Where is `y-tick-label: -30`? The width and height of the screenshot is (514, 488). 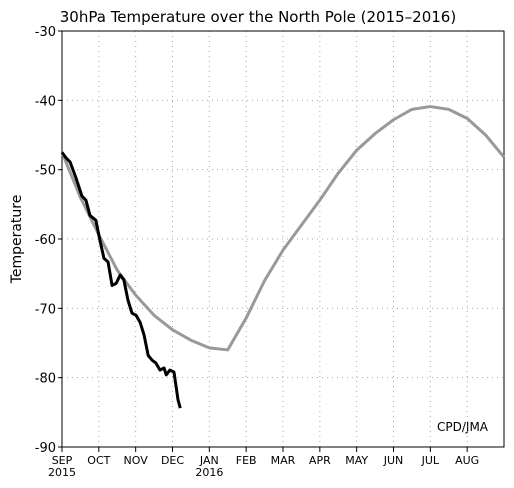
y-tick-label: -30 is located at coordinates (45, 32).